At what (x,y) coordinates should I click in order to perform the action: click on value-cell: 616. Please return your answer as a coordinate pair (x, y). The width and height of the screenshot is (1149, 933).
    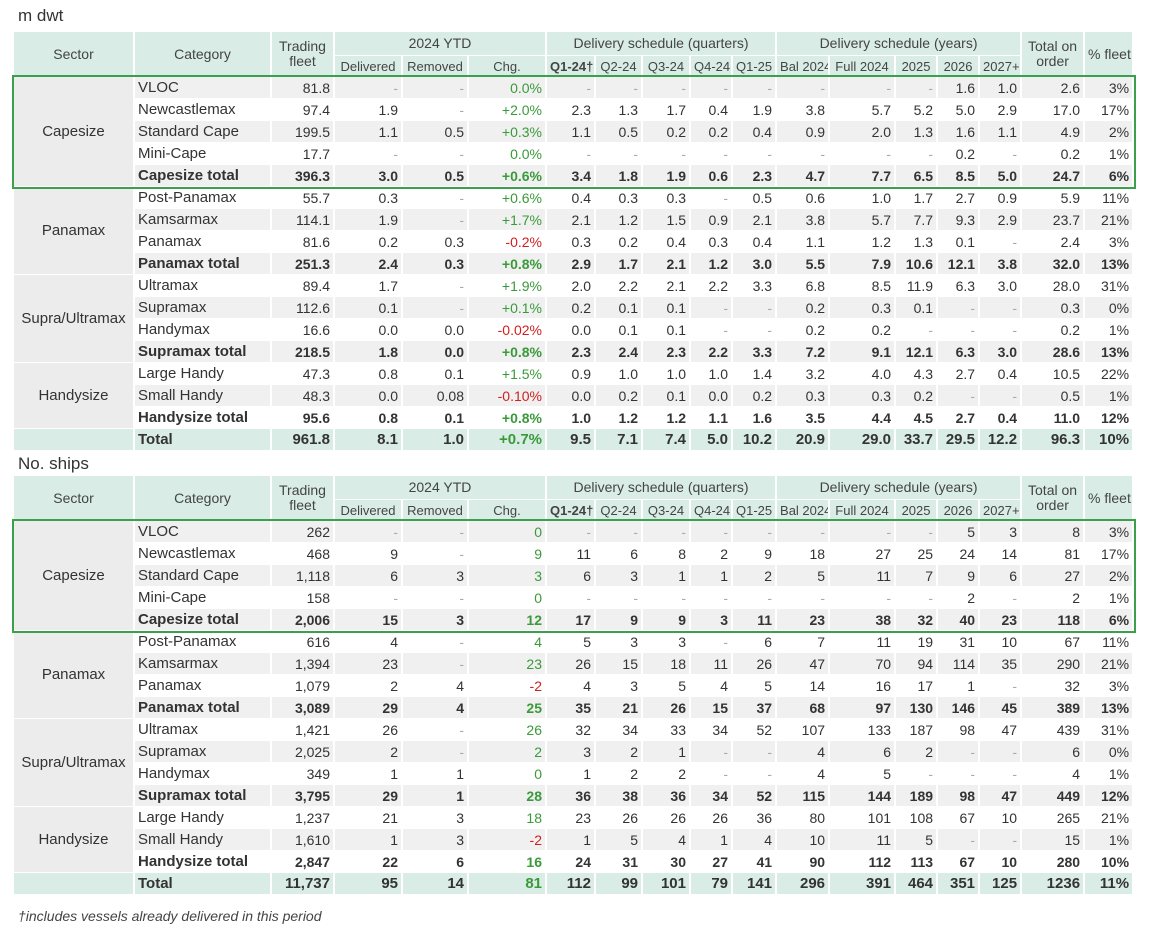
    Looking at the image, I should click on (303, 642).